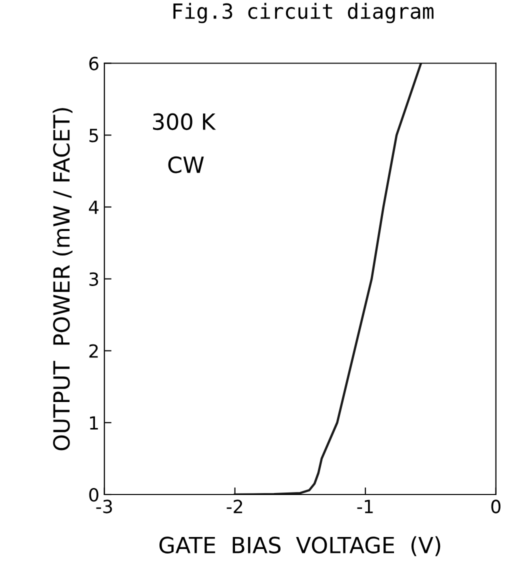 The image size is (522, 575). I want to click on y-tick-label: 4, so click(93, 207).